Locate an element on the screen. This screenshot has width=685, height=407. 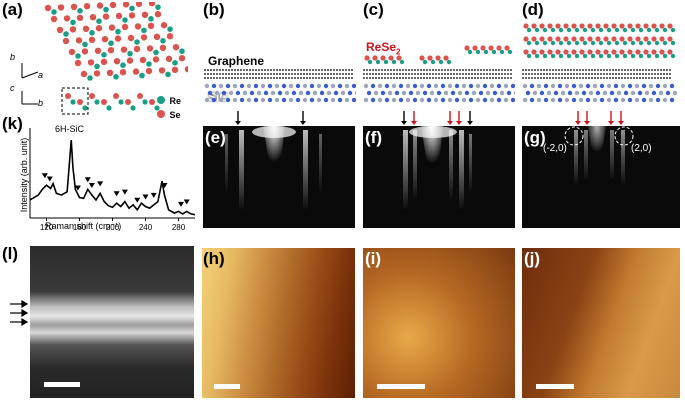
legend-se: Se is located at coordinates (168, 114).